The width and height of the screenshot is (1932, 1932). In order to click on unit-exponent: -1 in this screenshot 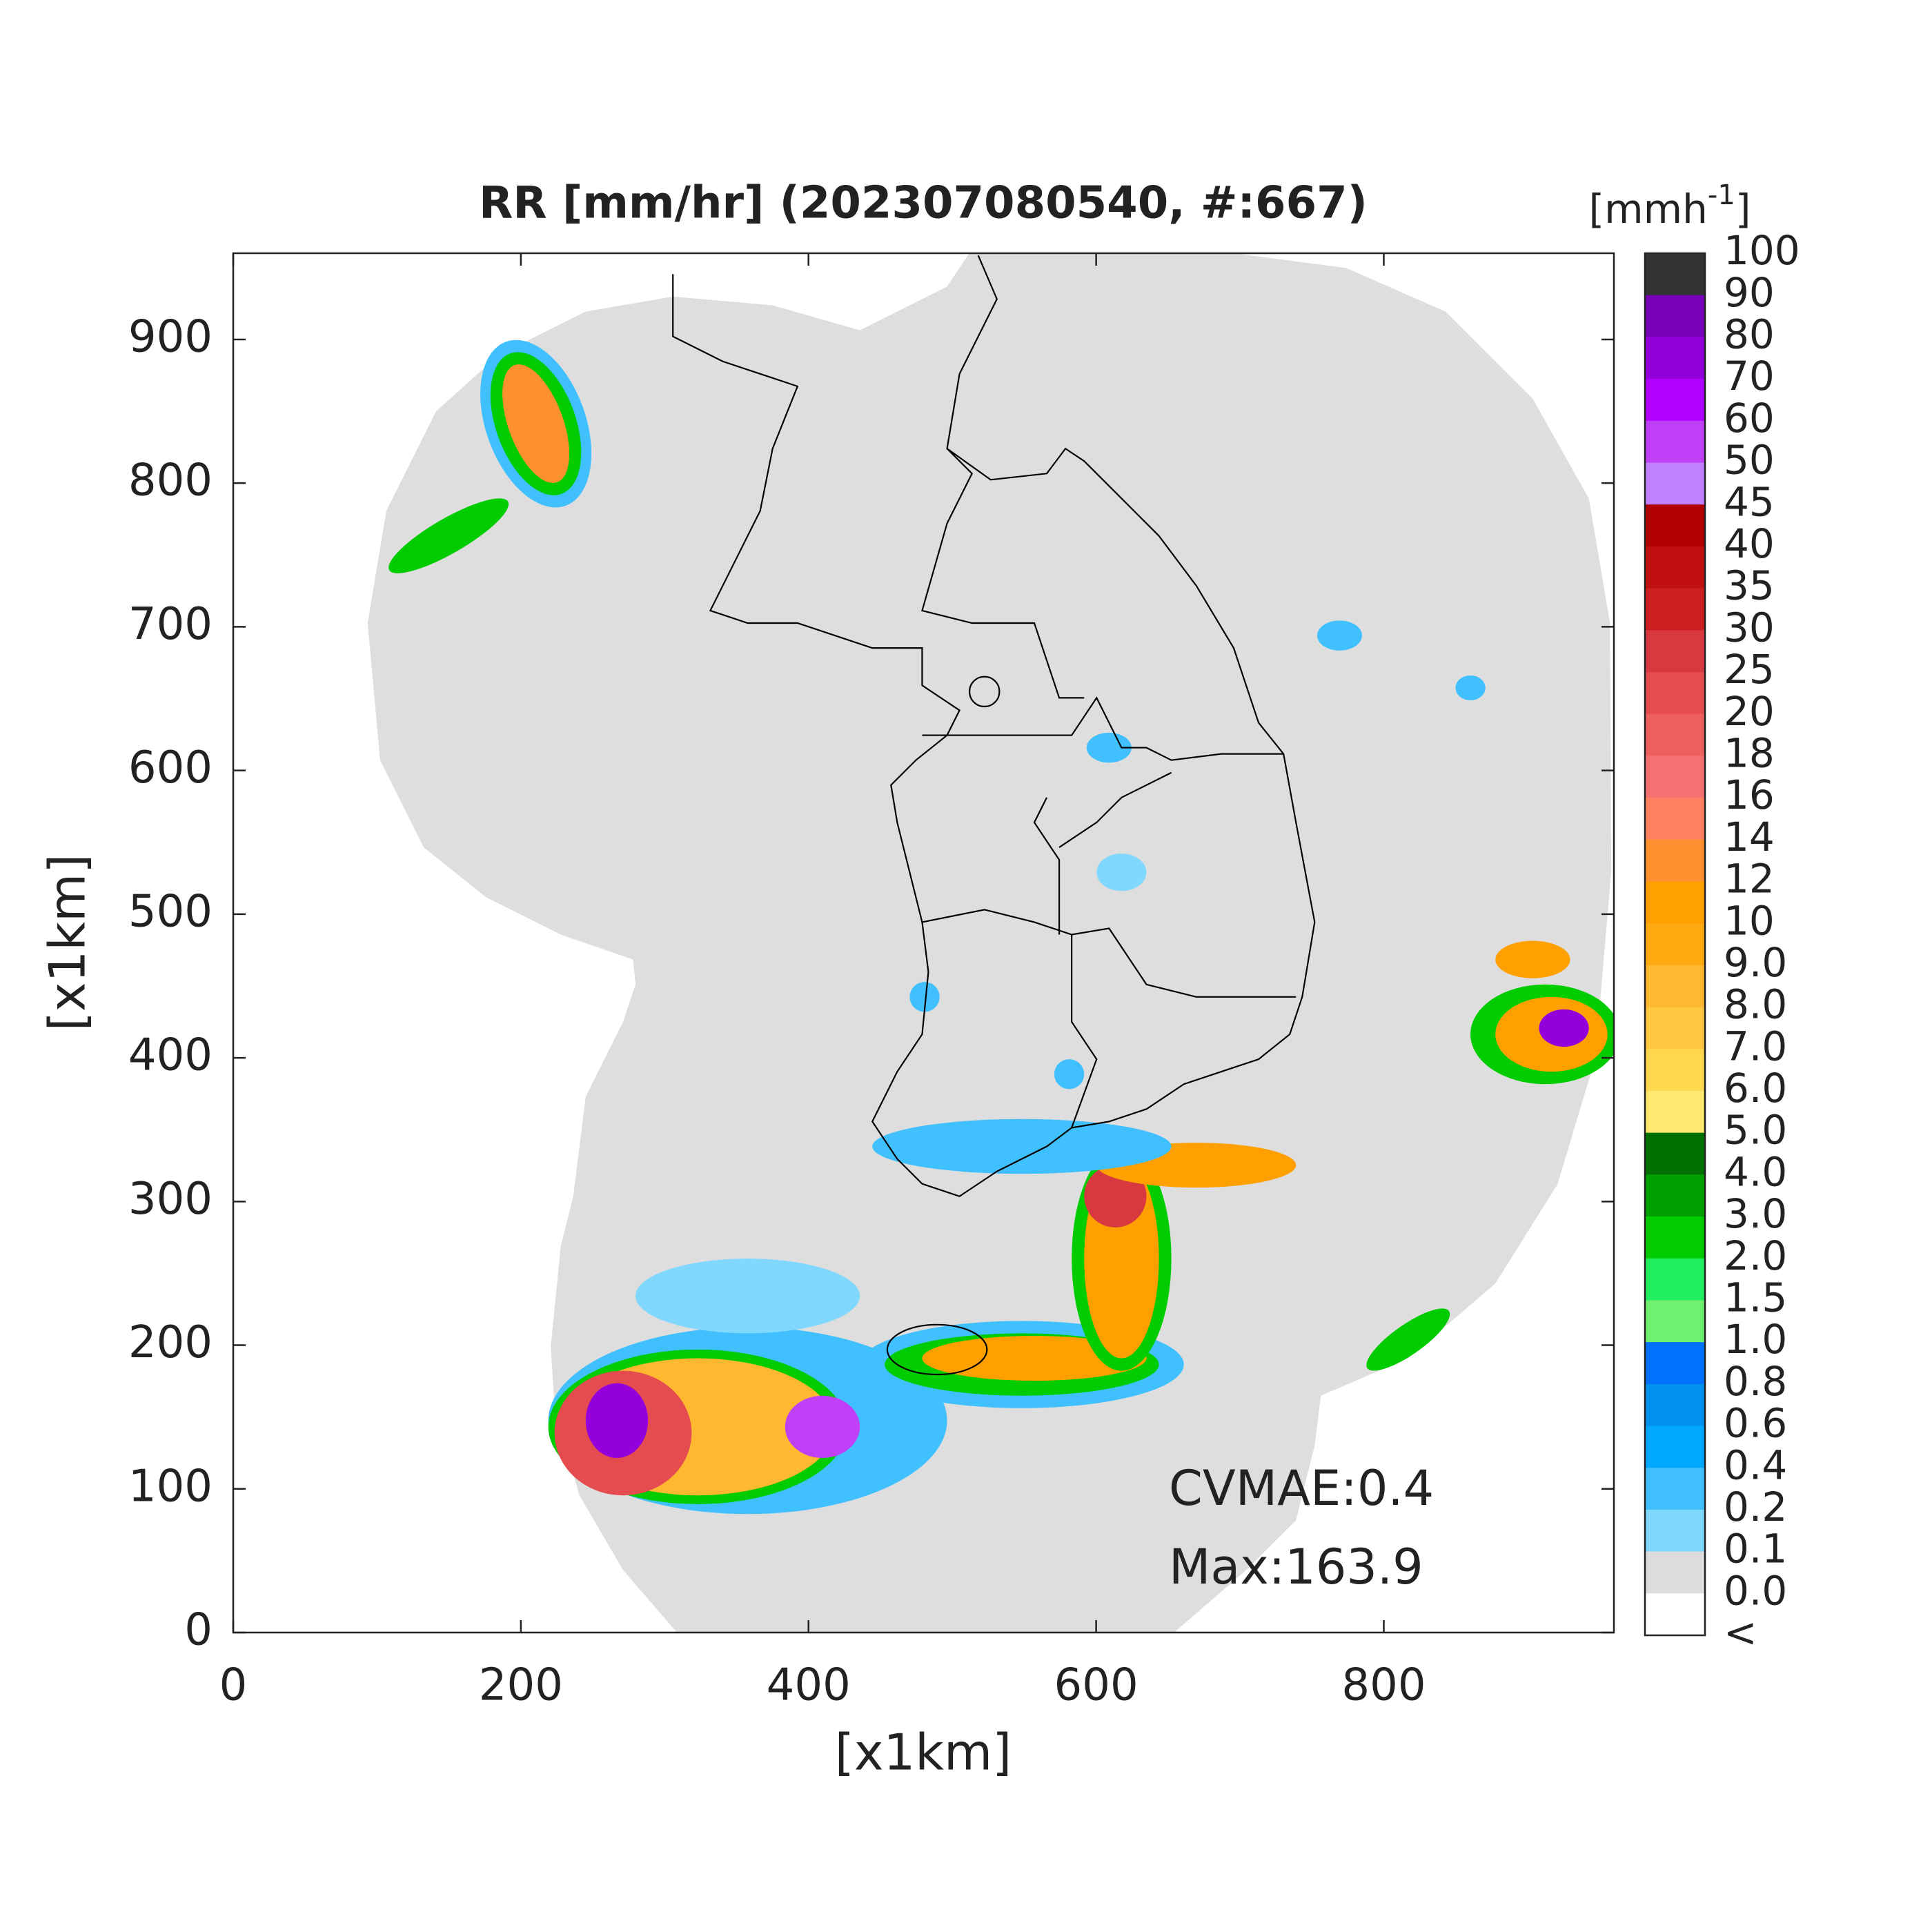, I will do `click(1721, 195)`.